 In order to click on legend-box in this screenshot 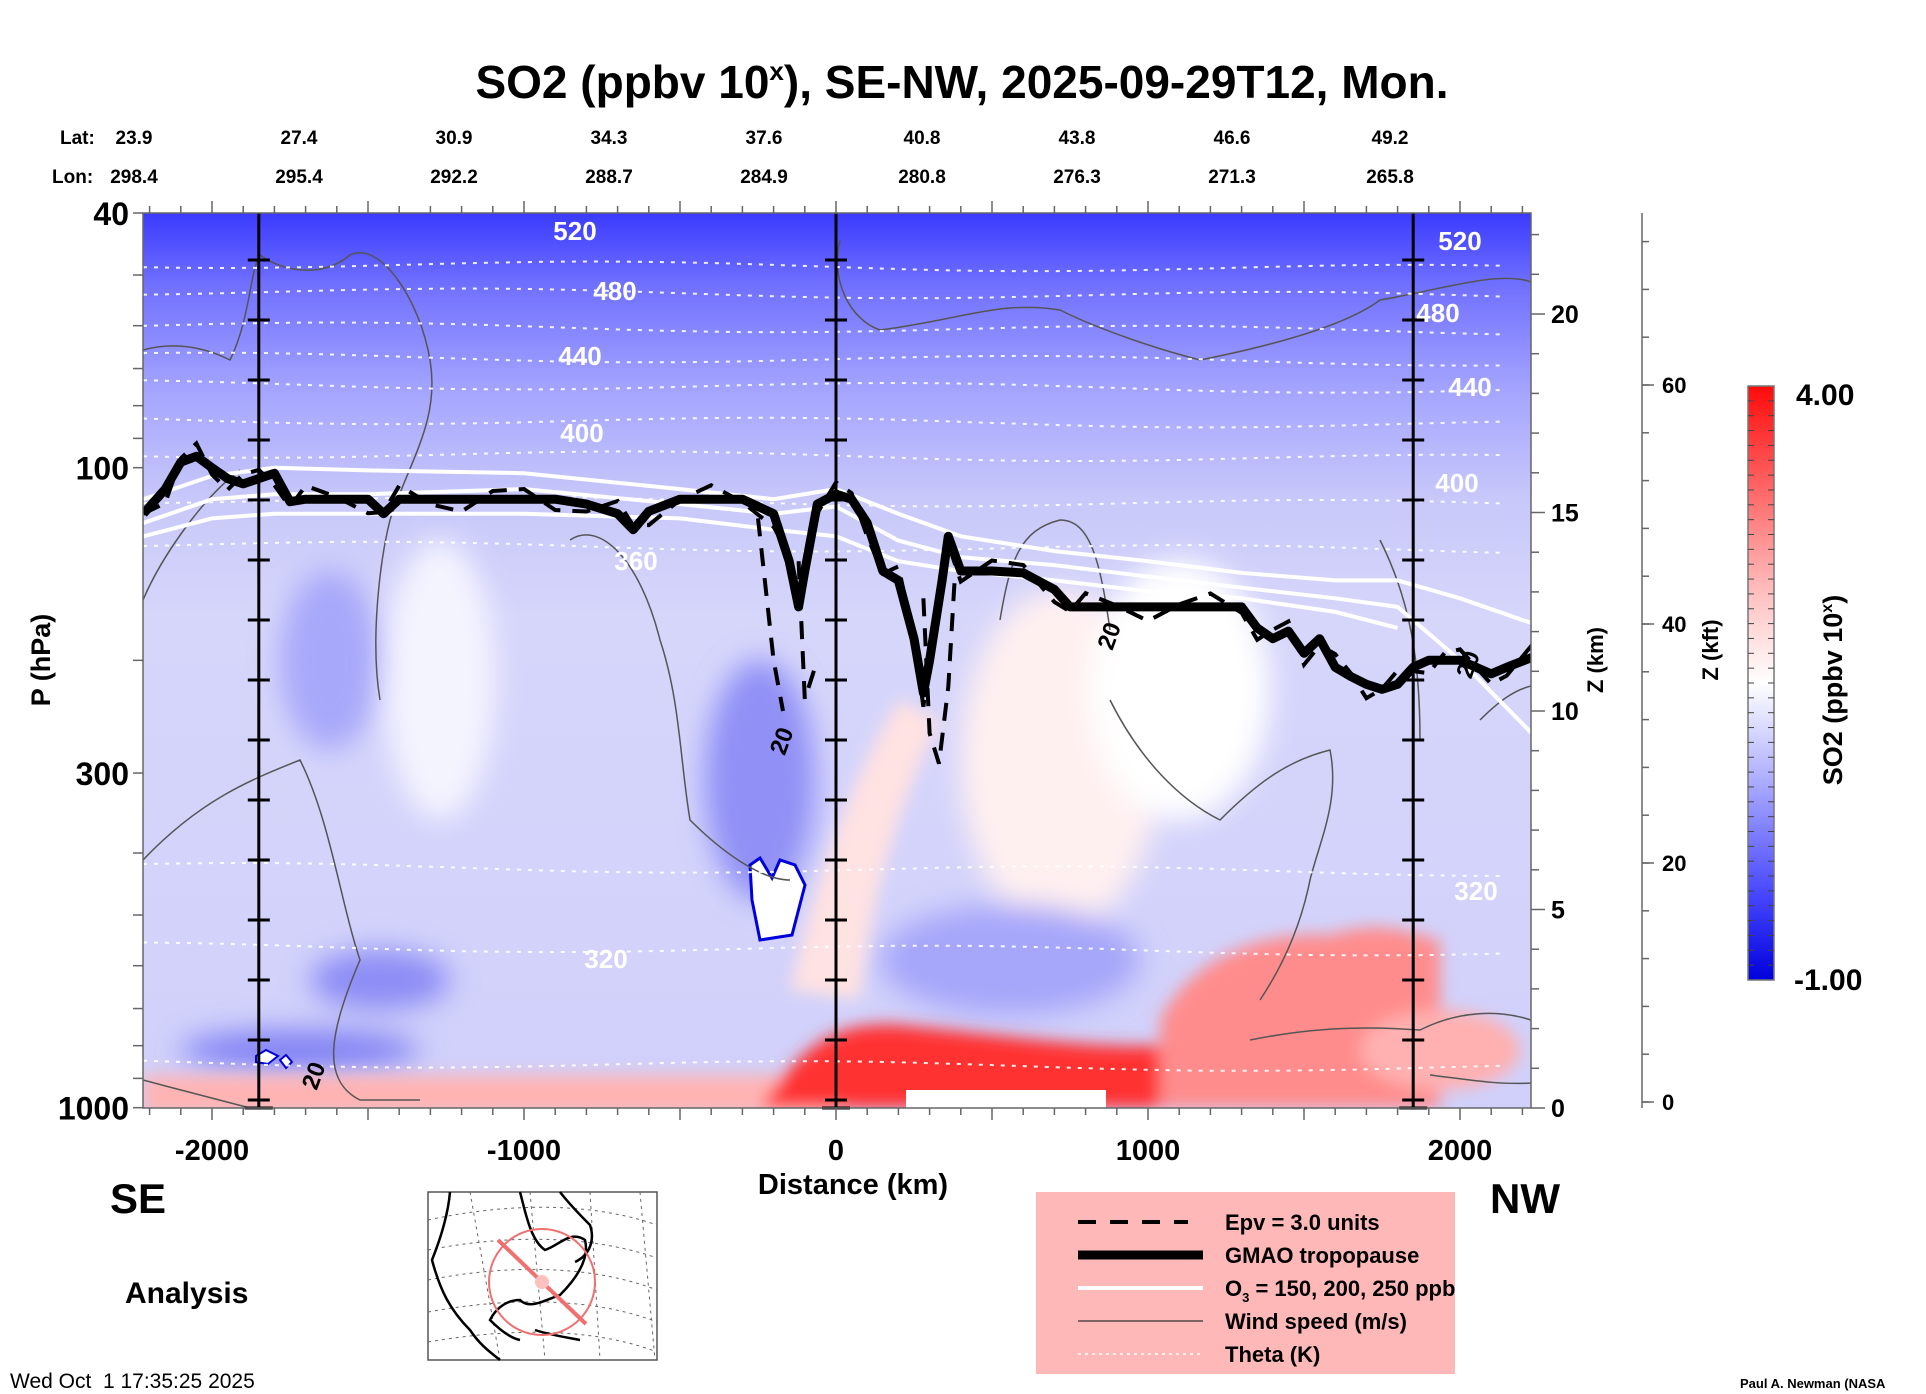, I will do `click(1245, 1283)`.